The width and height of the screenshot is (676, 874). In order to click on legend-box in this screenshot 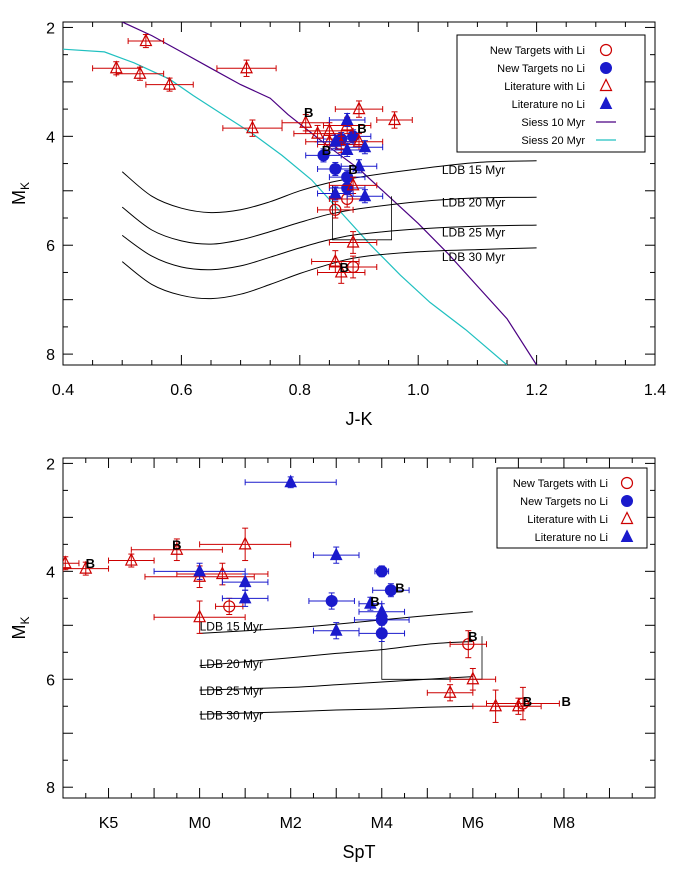, I will do `click(551, 93)`.